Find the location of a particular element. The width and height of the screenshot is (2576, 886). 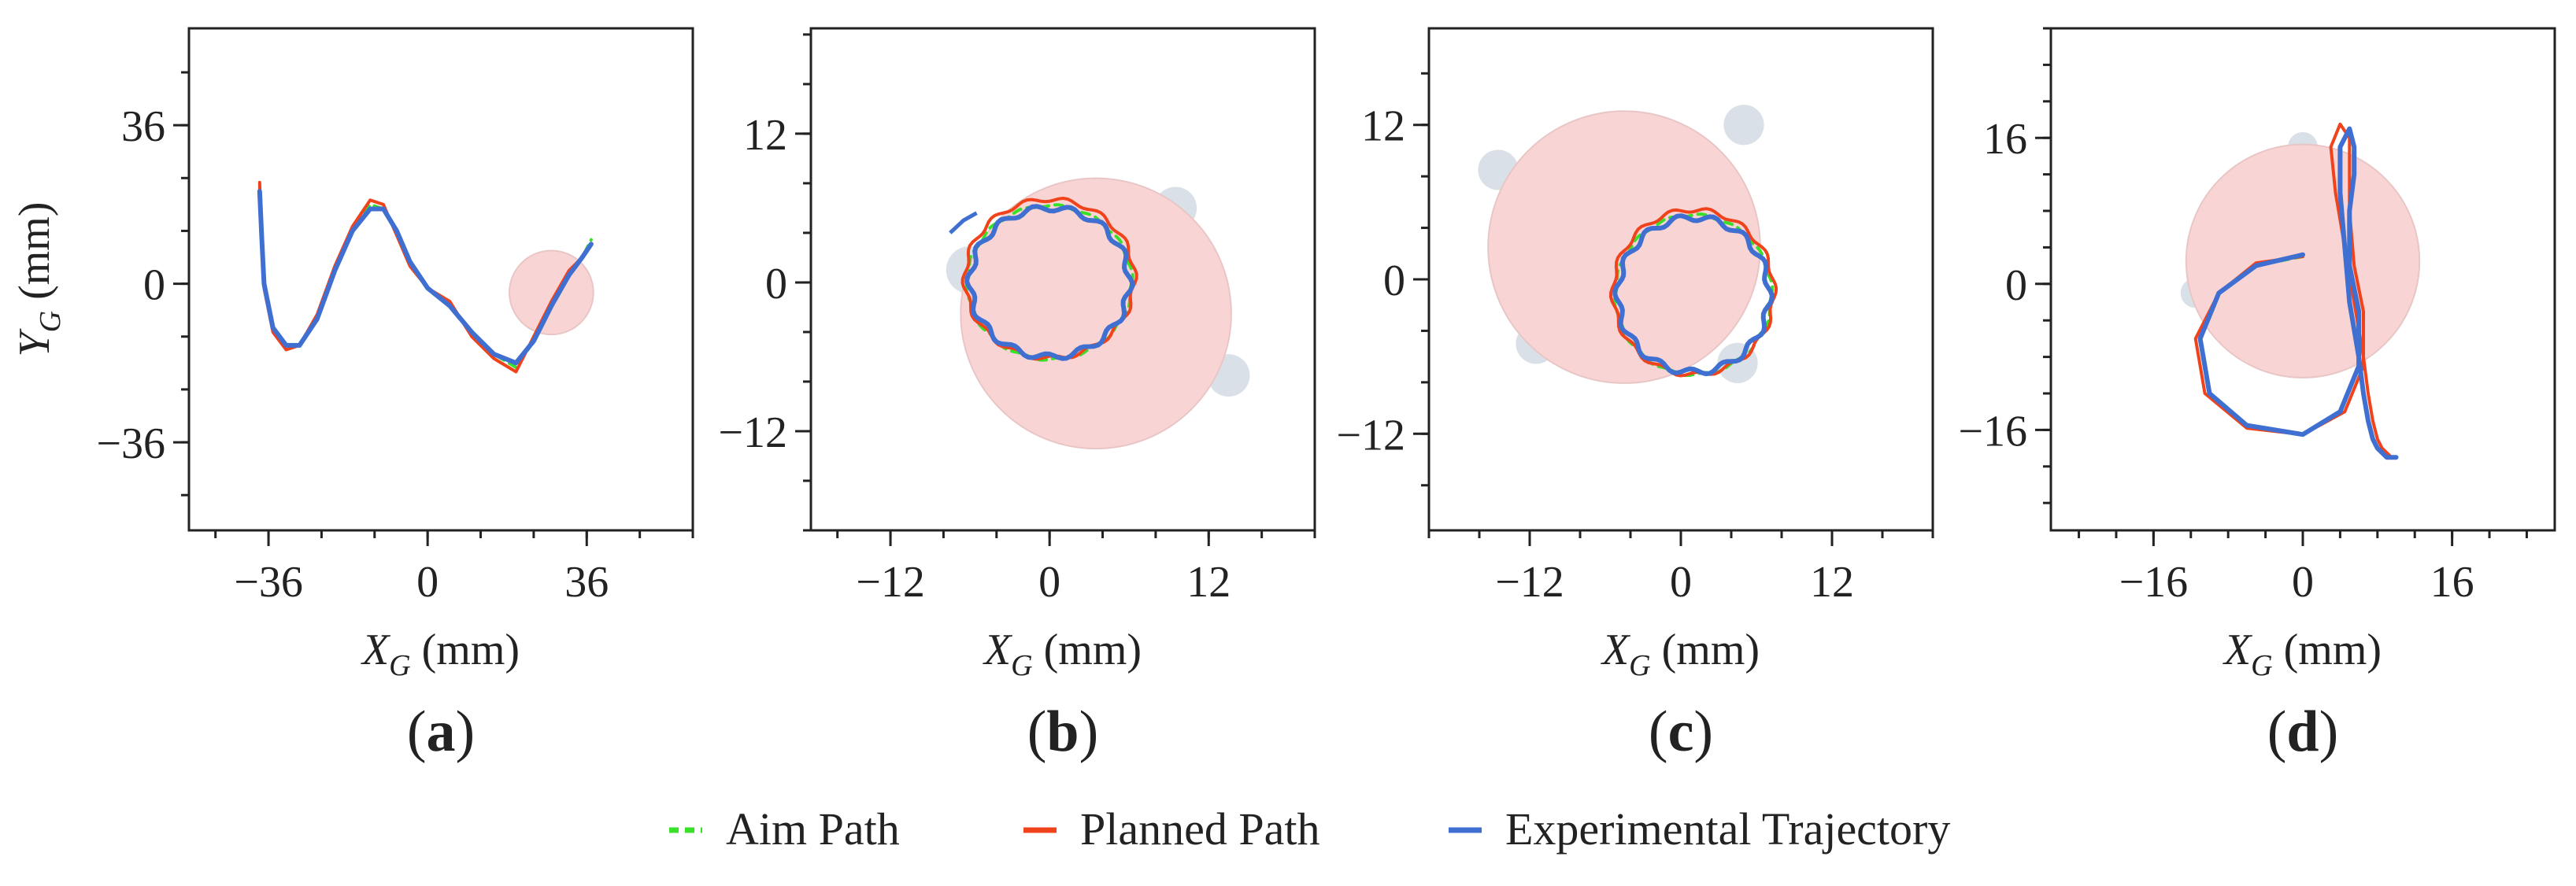

panel-label: (a) is located at coordinates (441, 732).